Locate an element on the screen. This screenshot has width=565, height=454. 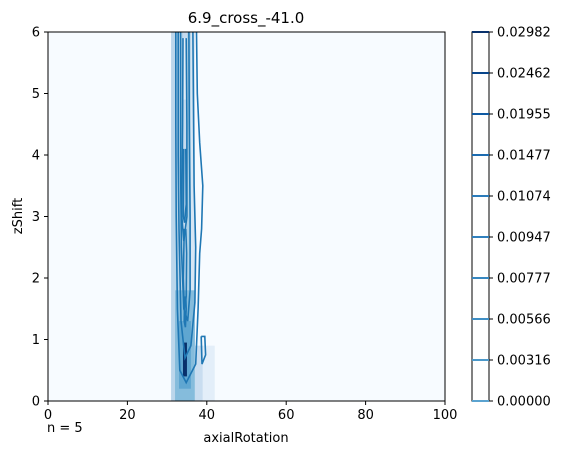
colorbar-body is located at coordinates (480, 216).